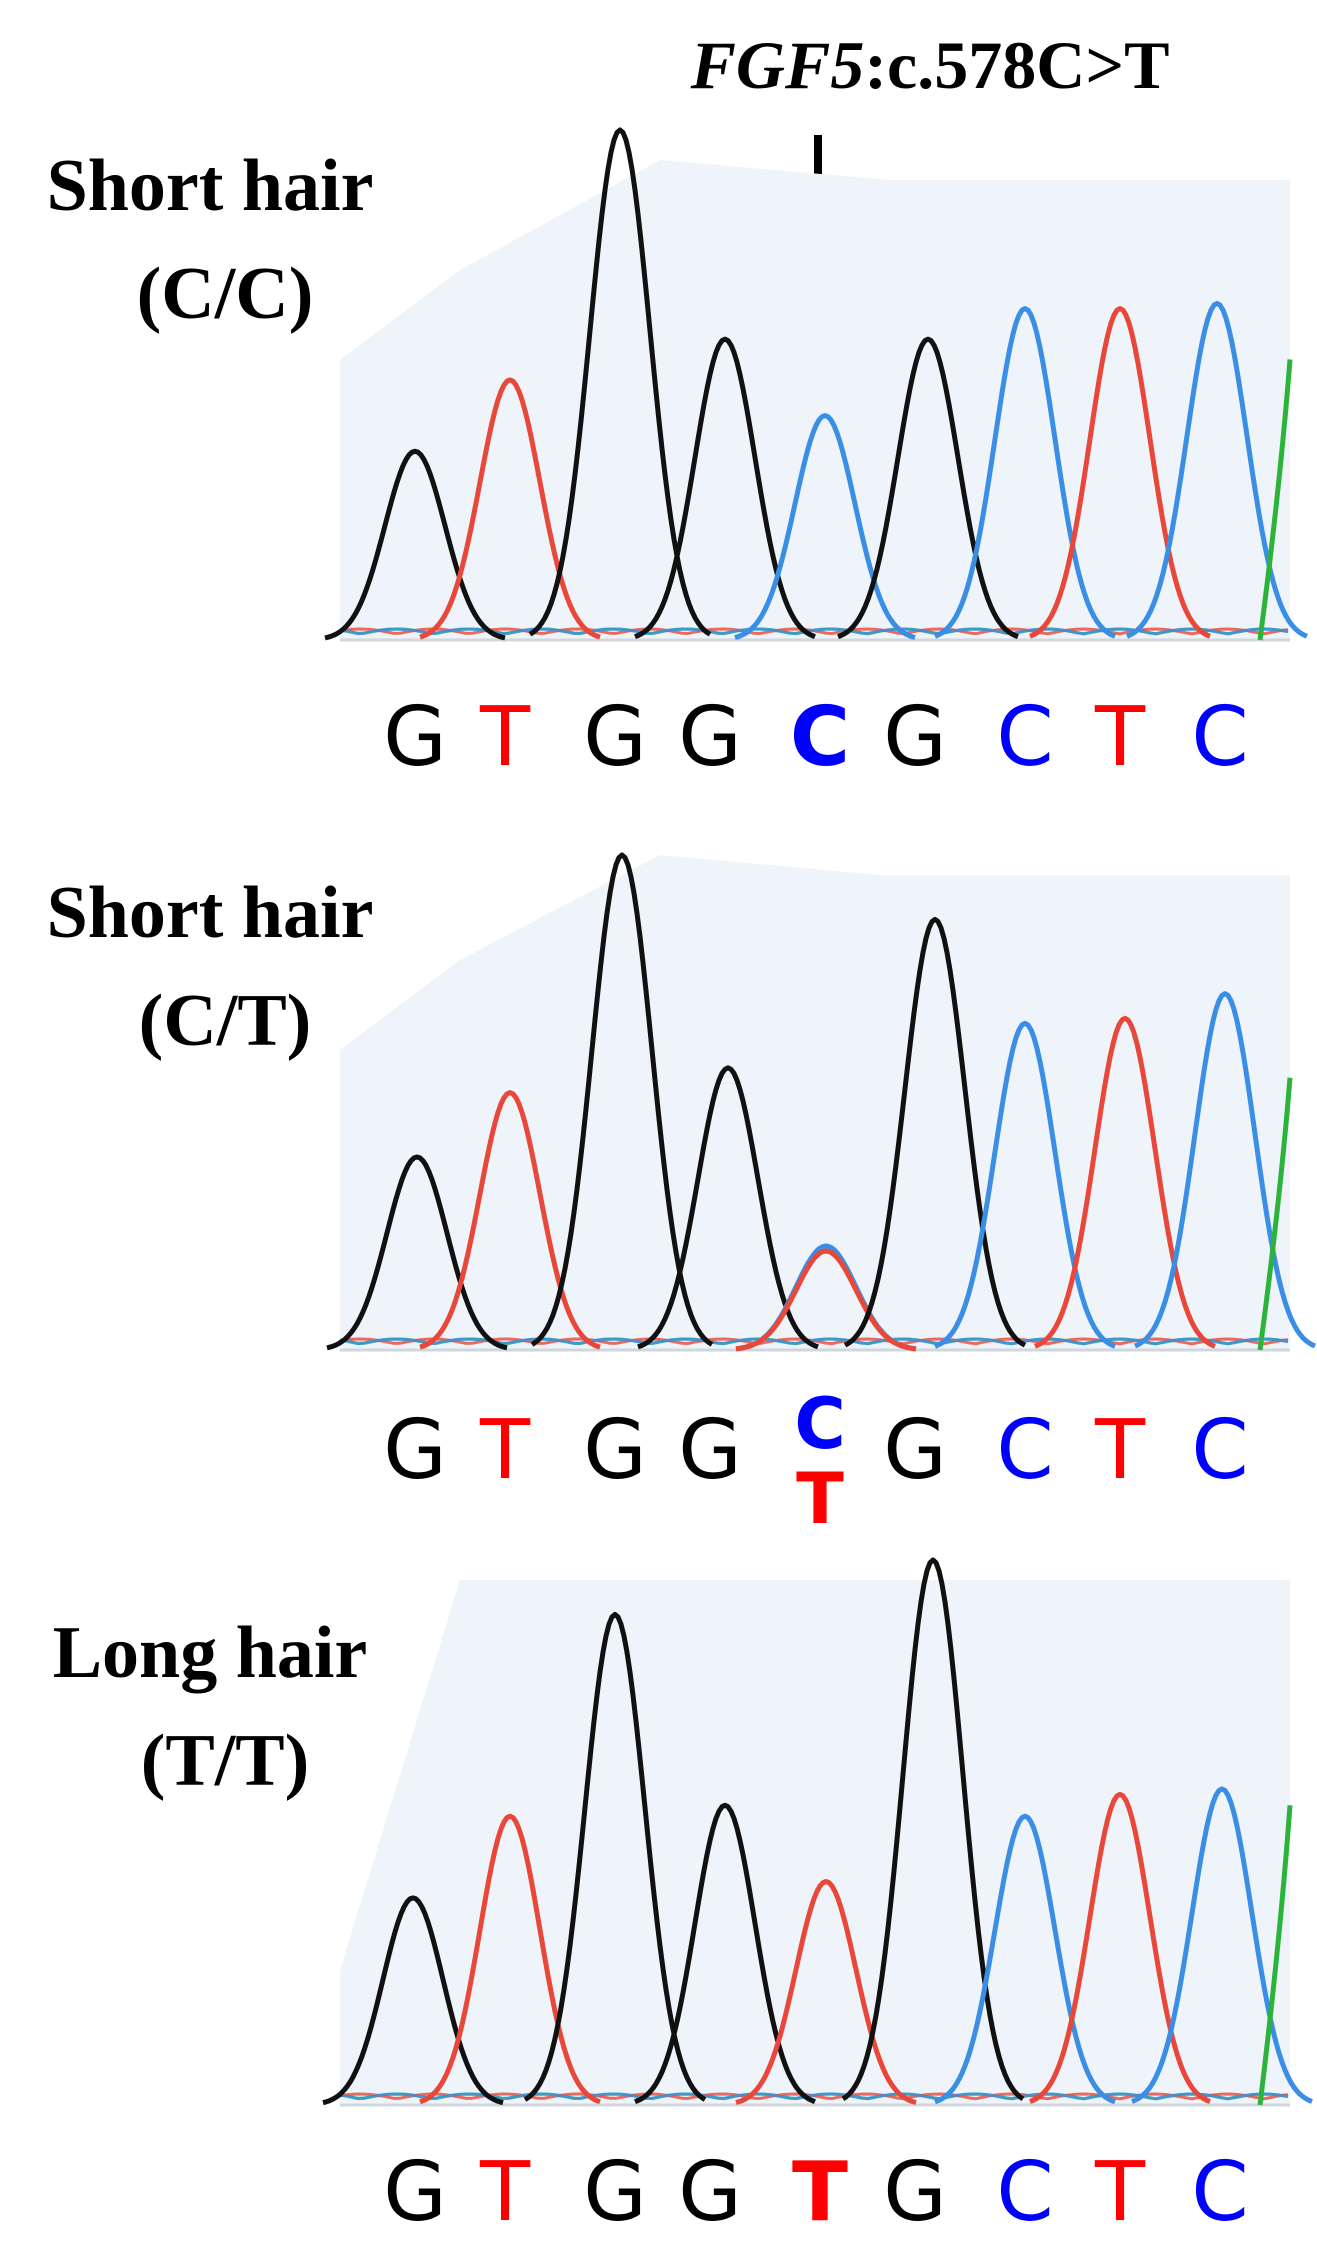 The height and width of the screenshot is (2248, 1317). I want to click on gene-name: FGF5, so click(777, 65).